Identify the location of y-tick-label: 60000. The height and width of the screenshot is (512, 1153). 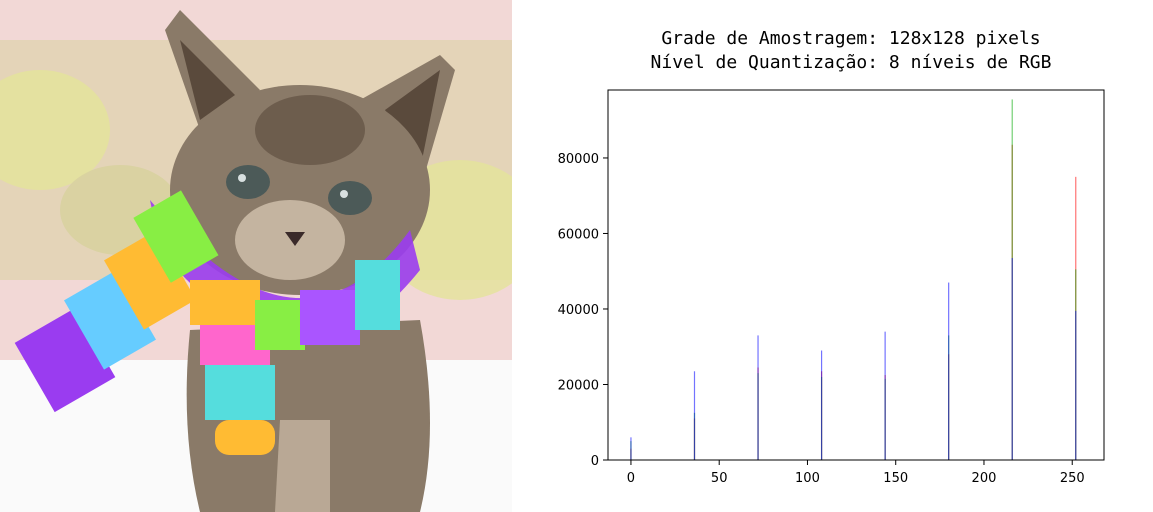
(578, 234).